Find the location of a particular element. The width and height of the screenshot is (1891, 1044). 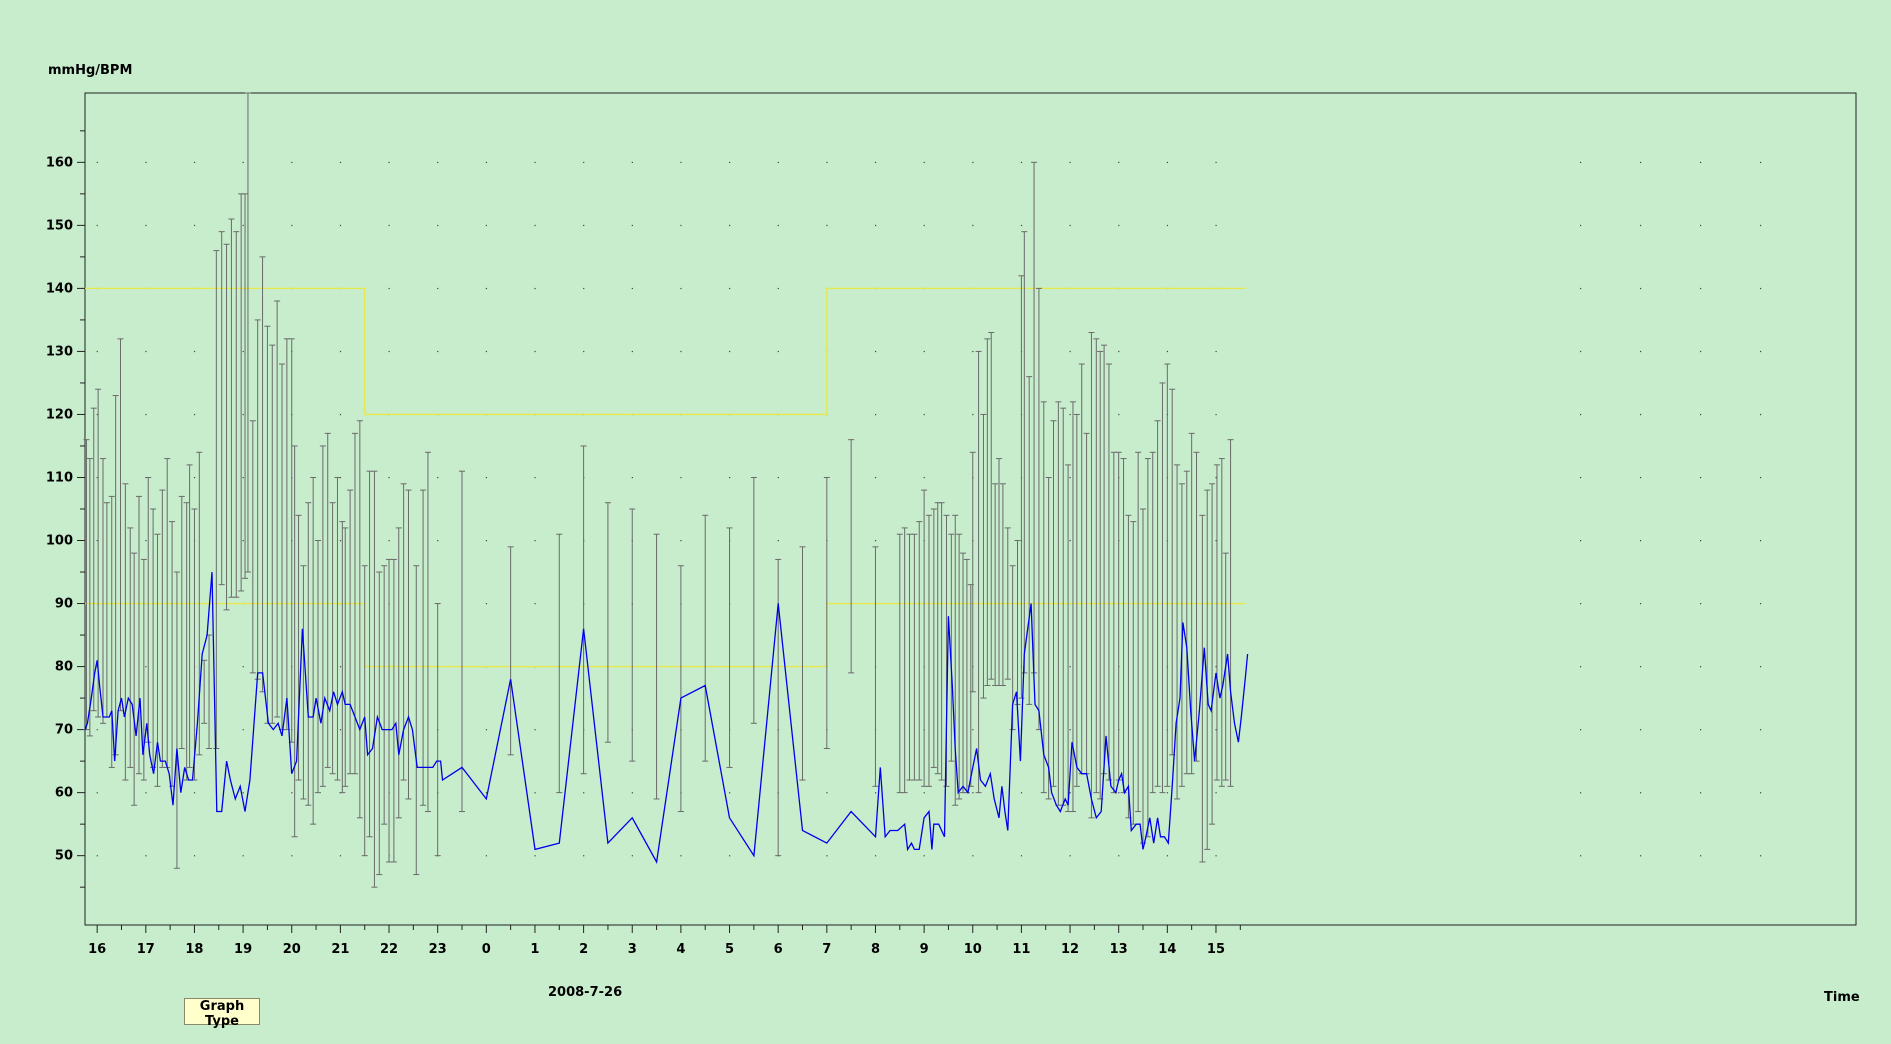

x-tick-label: 16 is located at coordinates (97, 949).